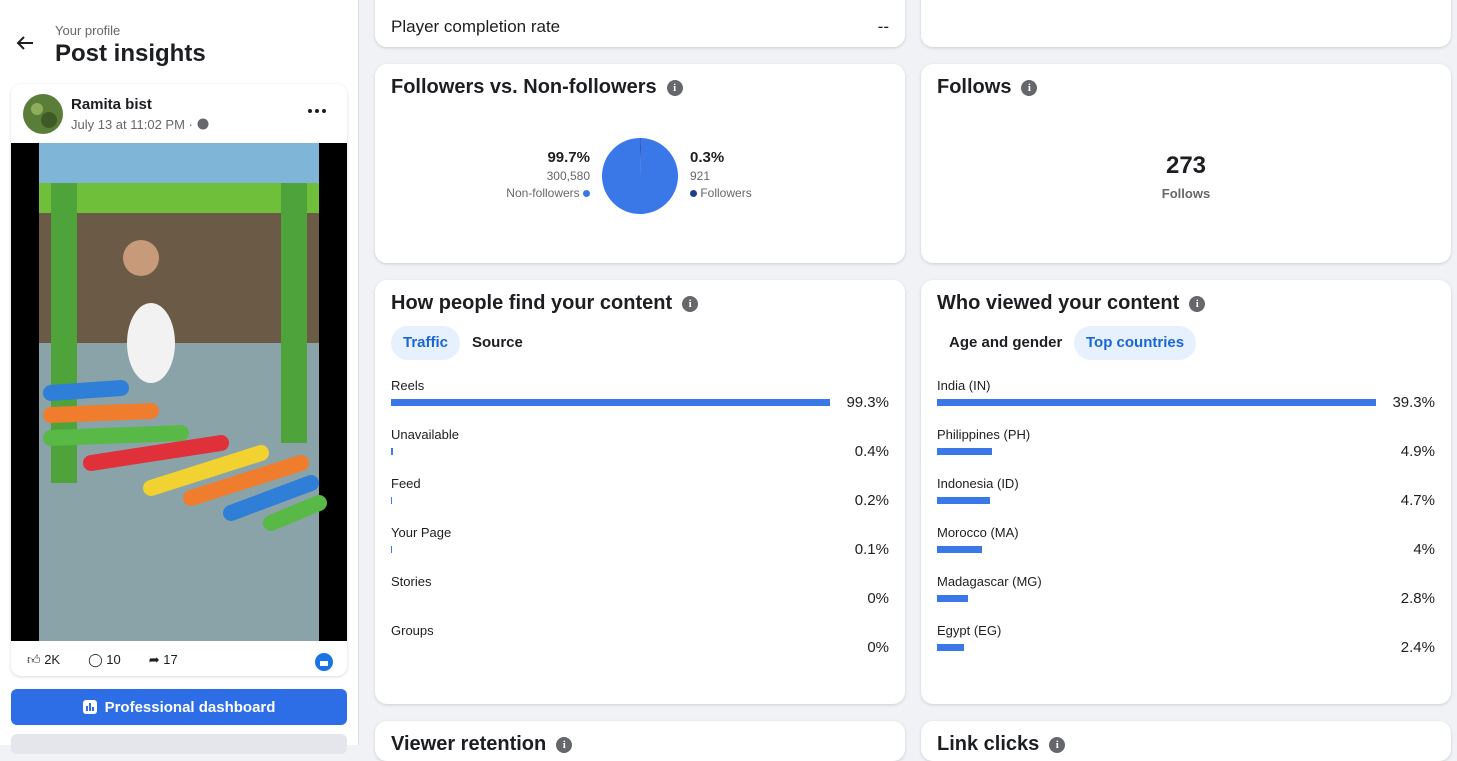 The width and height of the screenshot is (1457, 761). What do you see at coordinates (1186, 451) in the screenshot?
I see `list-row: Philippines (PH) 4.9%` at bounding box center [1186, 451].